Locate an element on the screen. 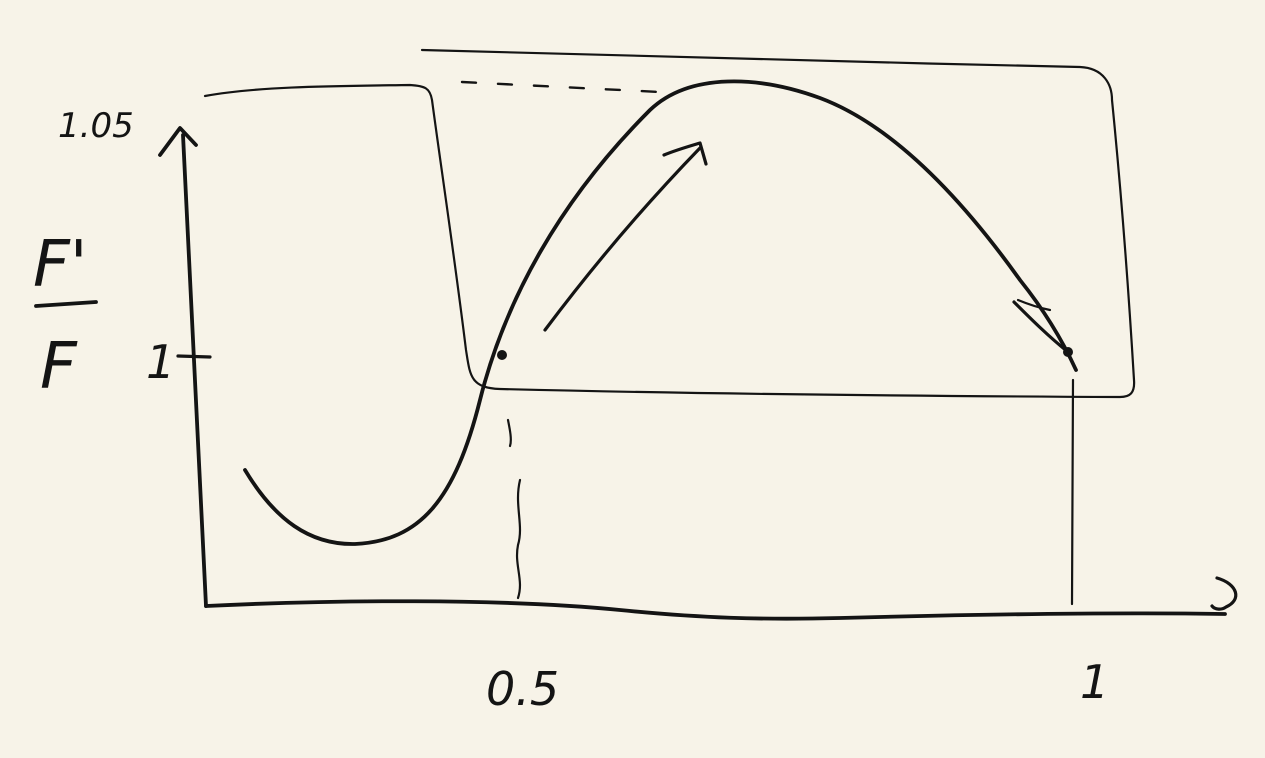 Image resolution: width=1265 pixels, height=758 pixels. drop-line-left is located at coordinates (514, 509).